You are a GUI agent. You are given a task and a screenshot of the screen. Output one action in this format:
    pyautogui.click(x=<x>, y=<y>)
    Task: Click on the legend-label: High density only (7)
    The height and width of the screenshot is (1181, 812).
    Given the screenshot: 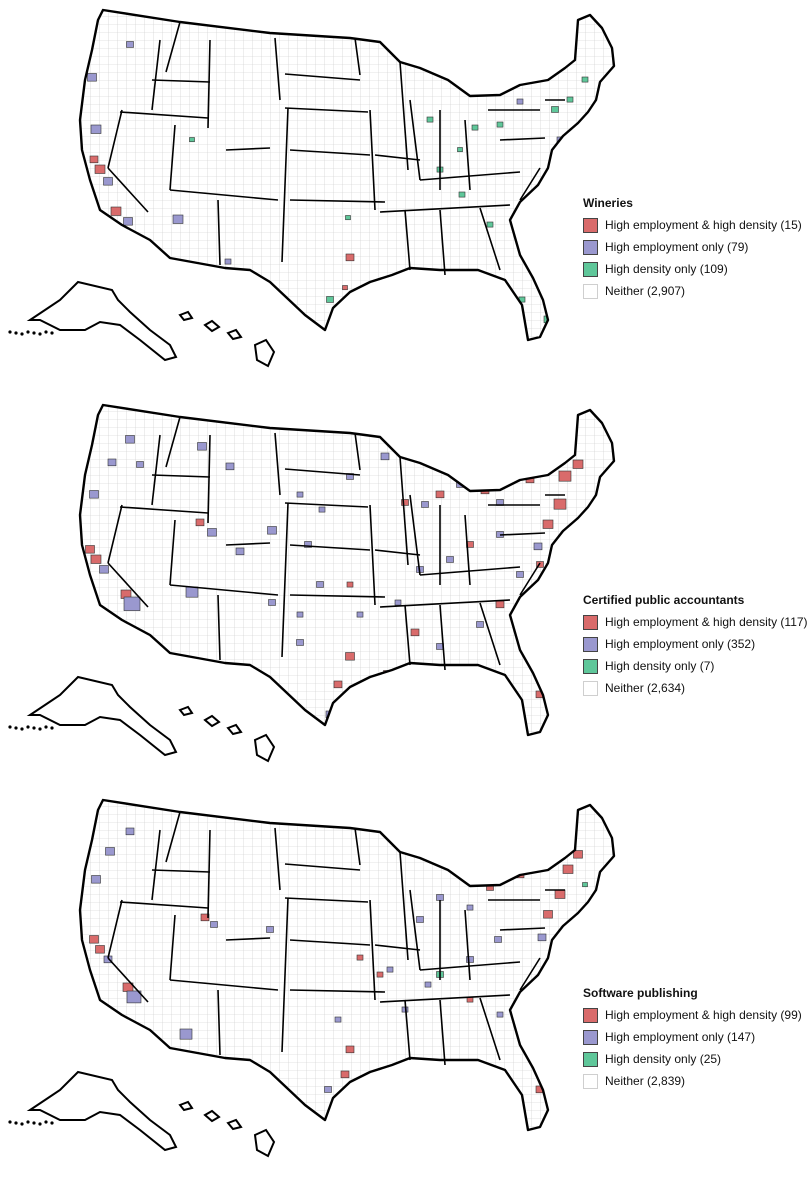 What is the action you would take?
    pyautogui.click(x=660, y=666)
    